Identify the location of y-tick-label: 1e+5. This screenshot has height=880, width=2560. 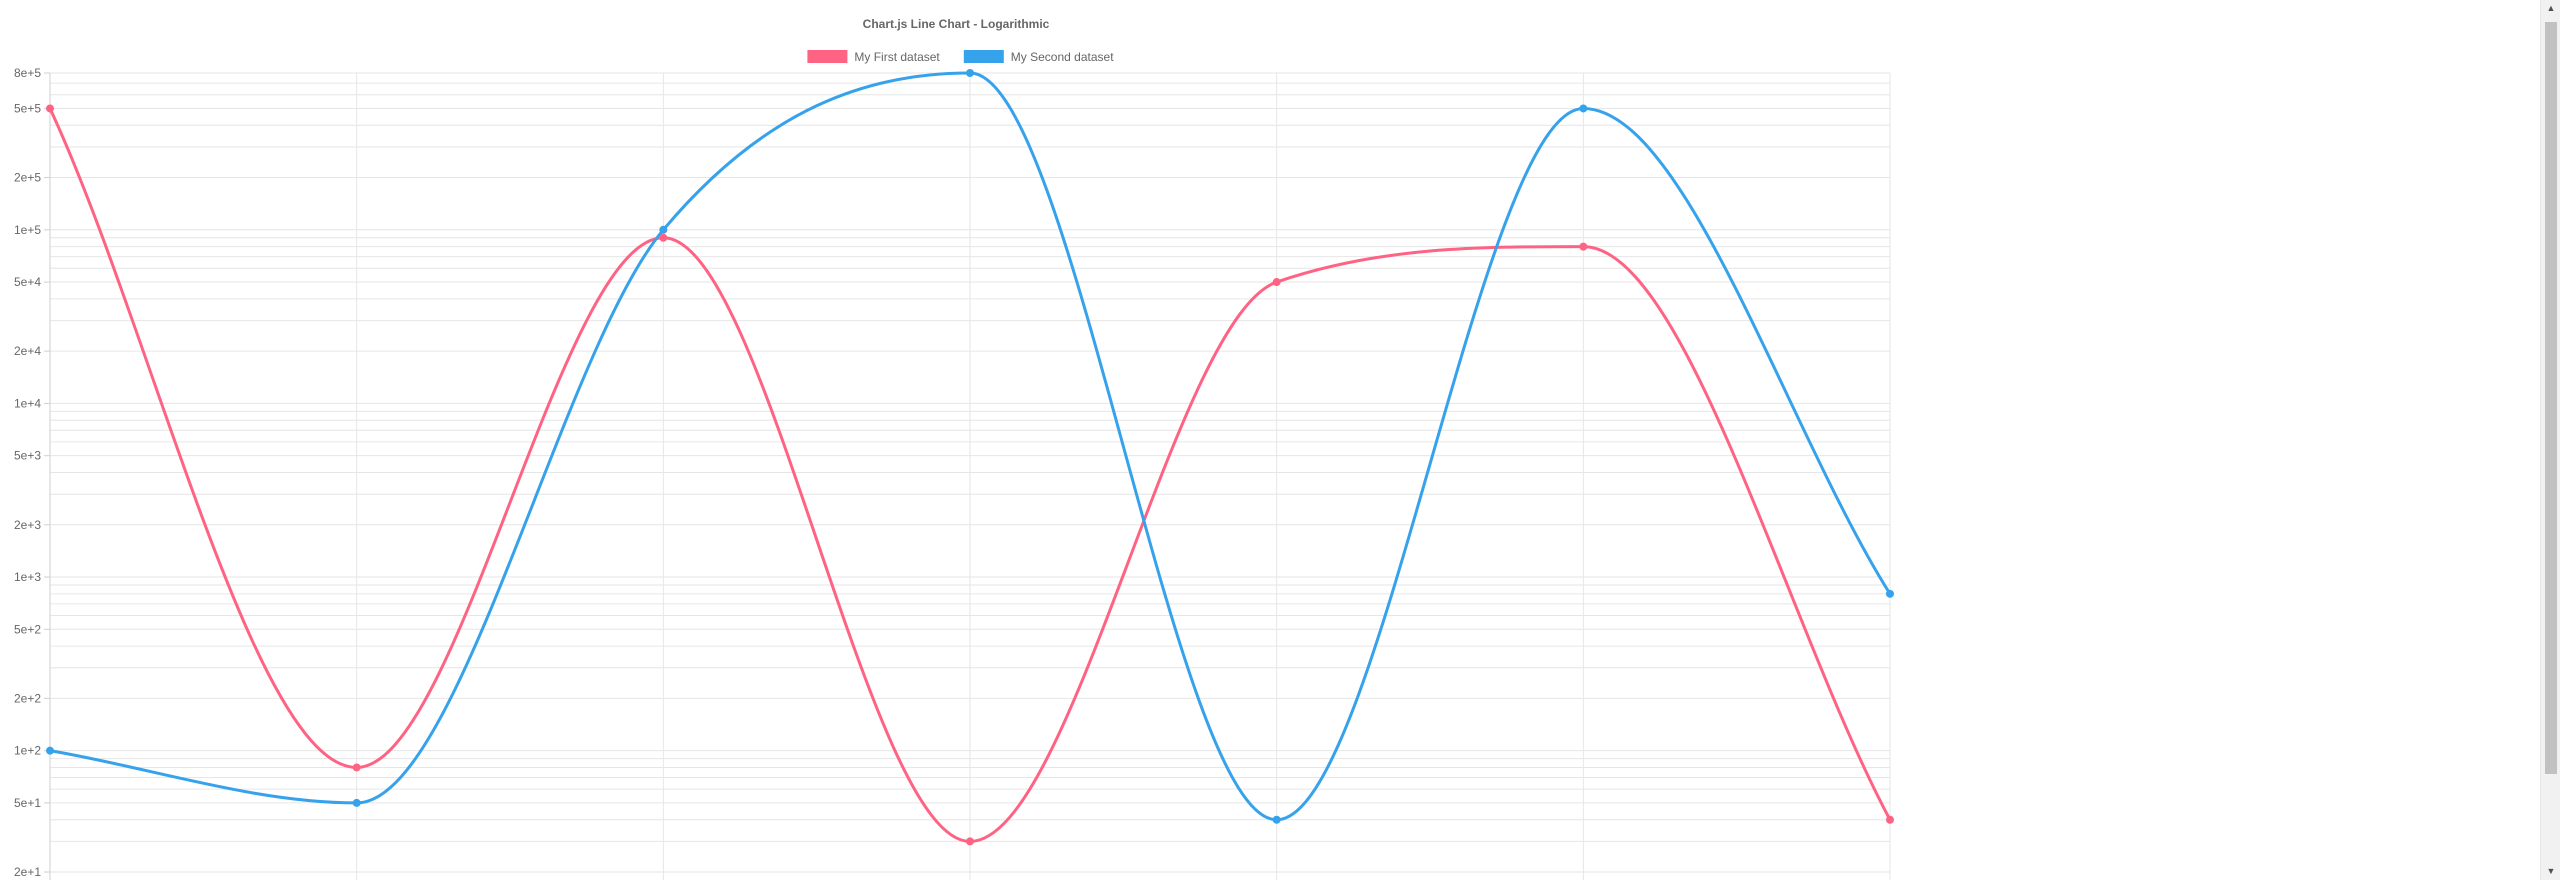
(27, 230).